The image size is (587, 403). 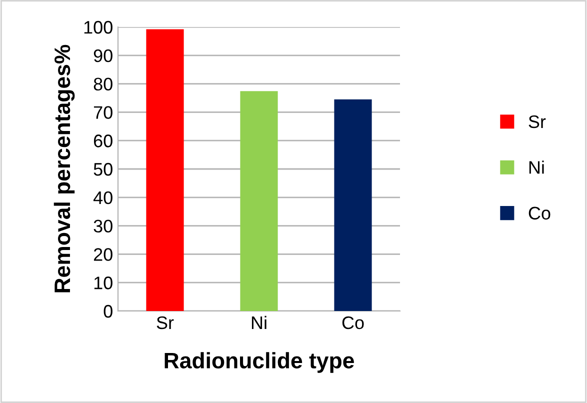 What do you see at coordinates (103, 141) in the screenshot?
I see `y-tick-label: 60` at bounding box center [103, 141].